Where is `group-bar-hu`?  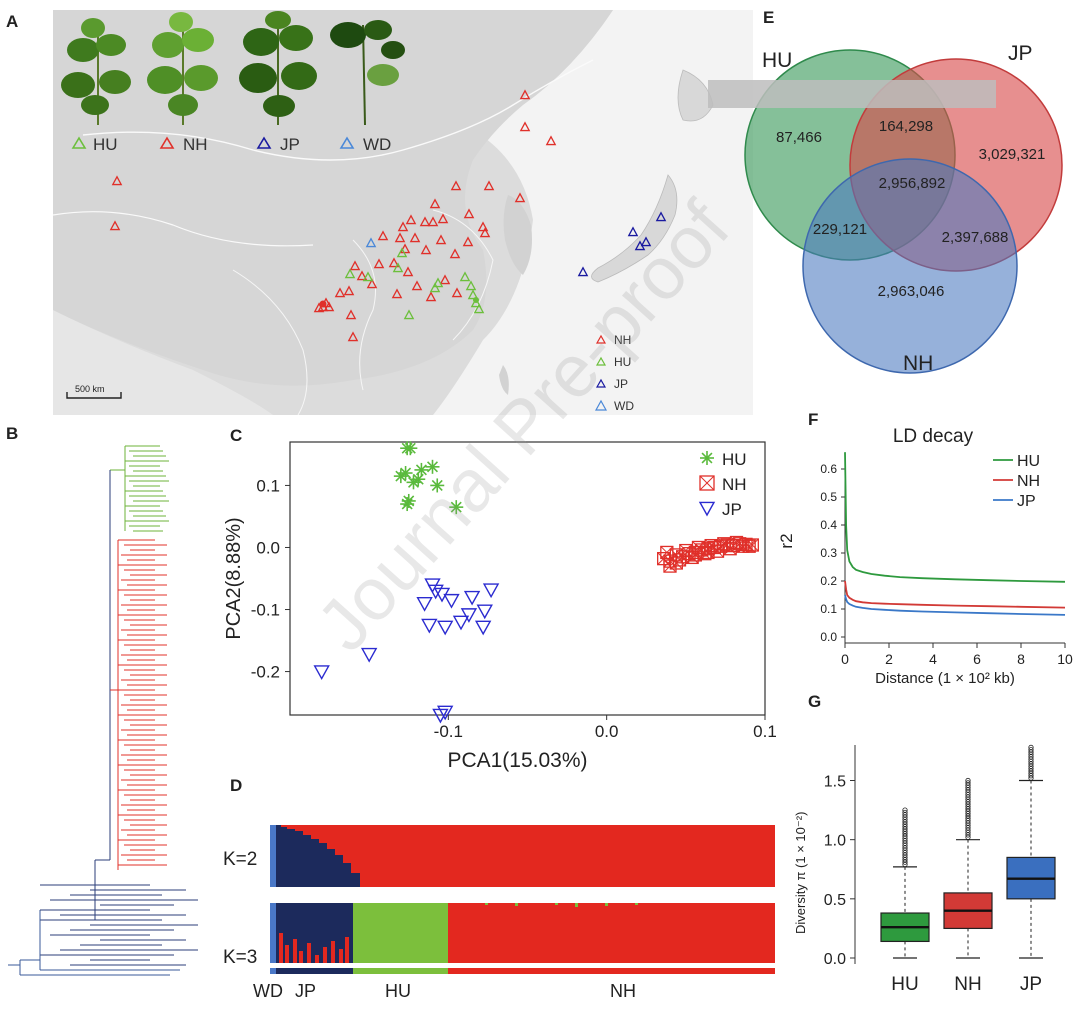
group-bar-hu is located at coordinates (400, 971).